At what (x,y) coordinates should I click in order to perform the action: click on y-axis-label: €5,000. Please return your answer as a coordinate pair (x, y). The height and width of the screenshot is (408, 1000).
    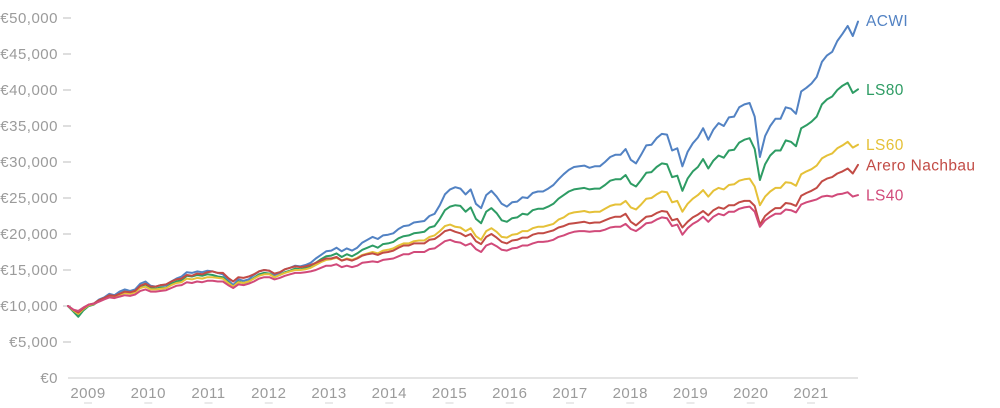
    Looking at the image, I should click on (33, 342).